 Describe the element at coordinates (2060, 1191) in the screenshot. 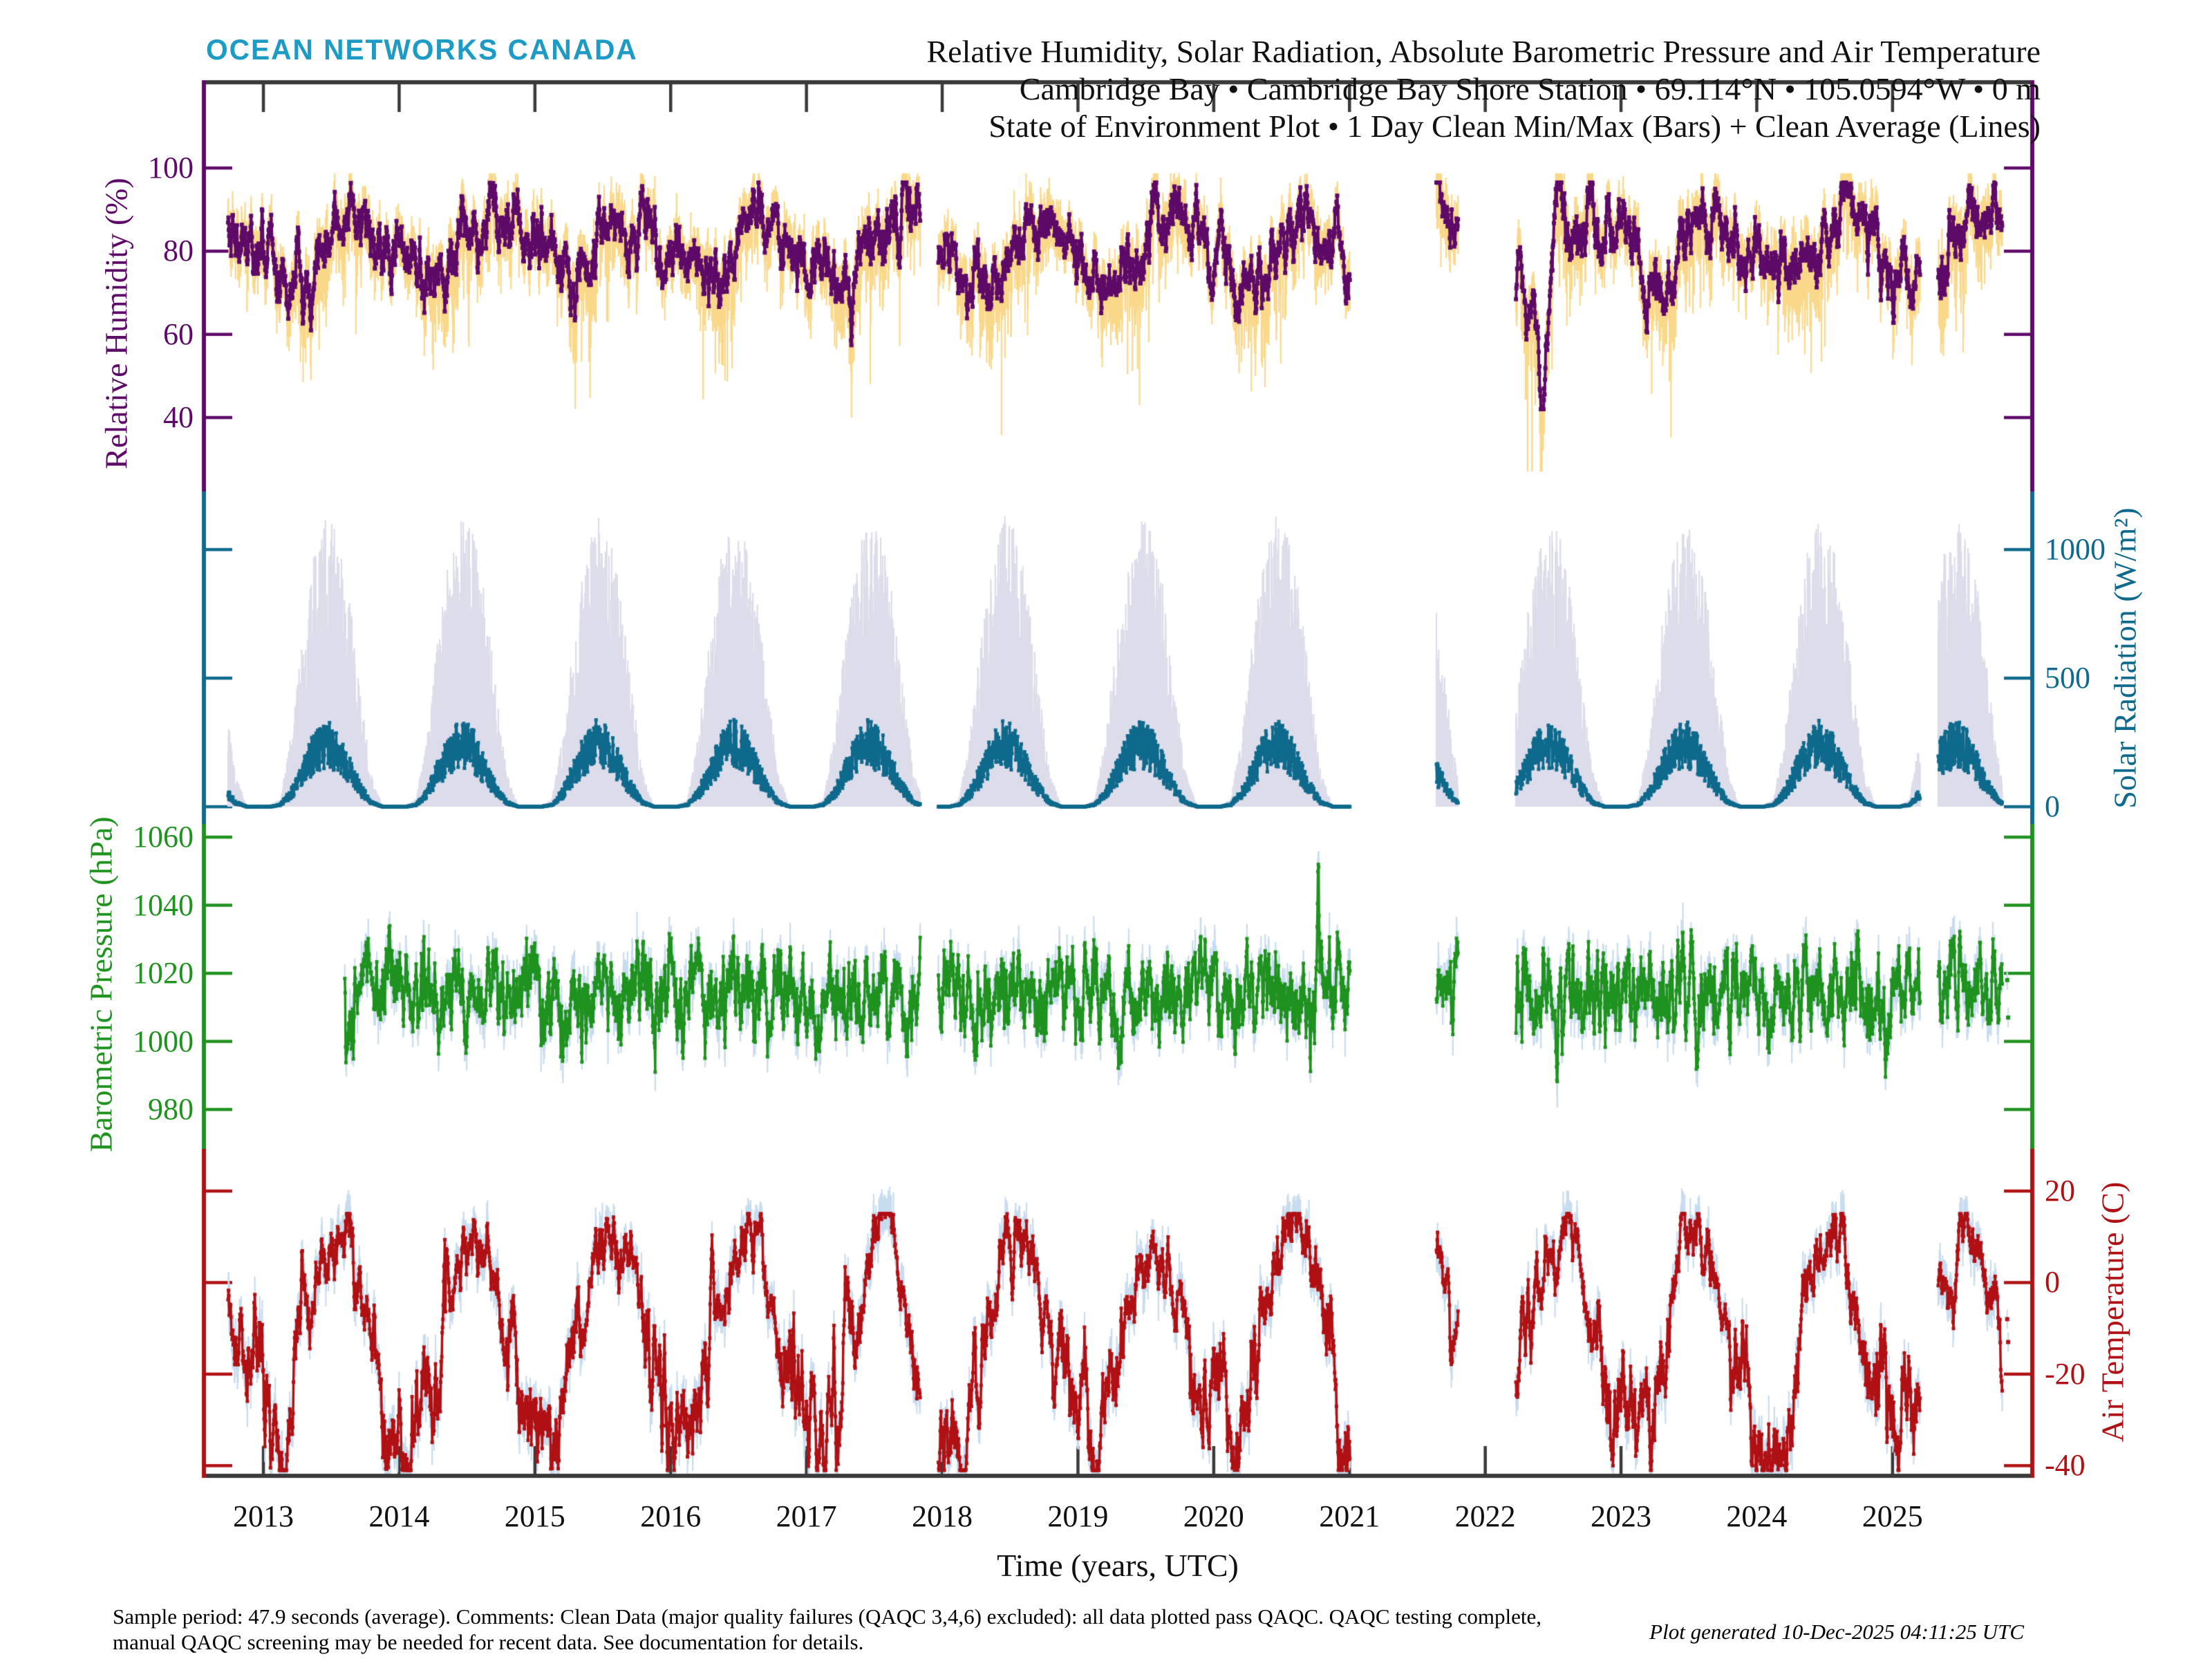

I see `temp-tick-label: 20` at that location.